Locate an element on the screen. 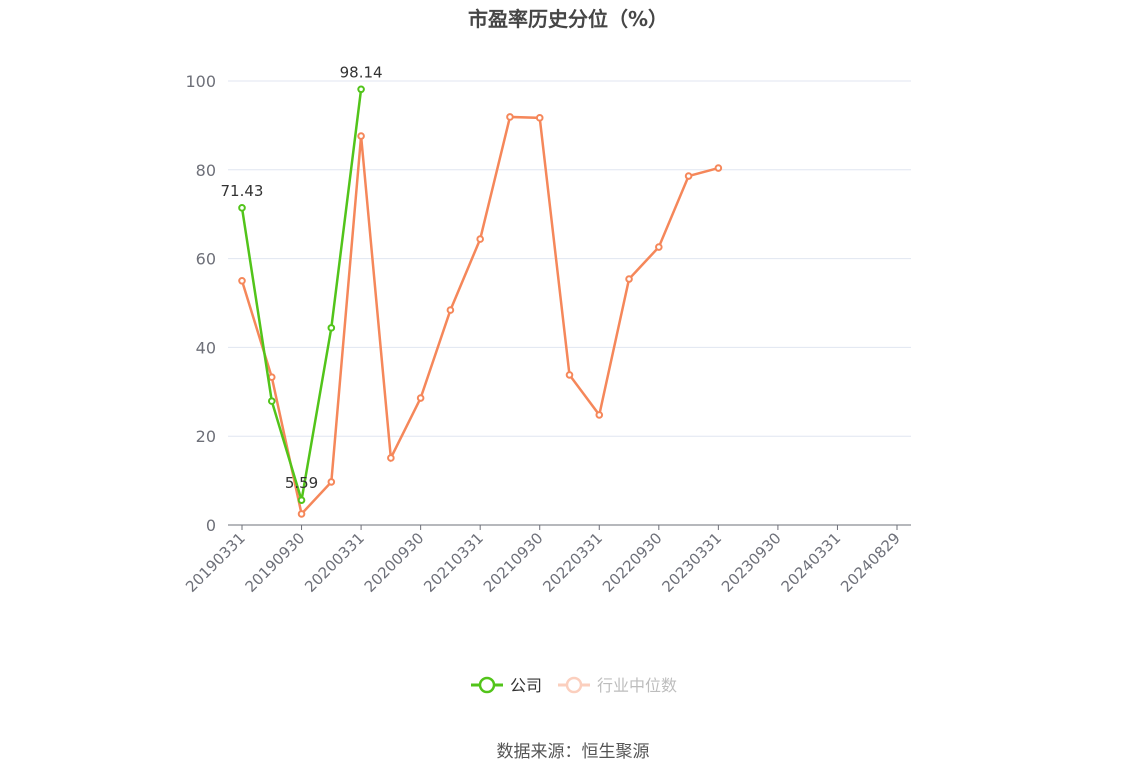 The width and height of the screenshot is (1147, 776). x-tick-label: 20230331 is located at coordinates (691, 562).